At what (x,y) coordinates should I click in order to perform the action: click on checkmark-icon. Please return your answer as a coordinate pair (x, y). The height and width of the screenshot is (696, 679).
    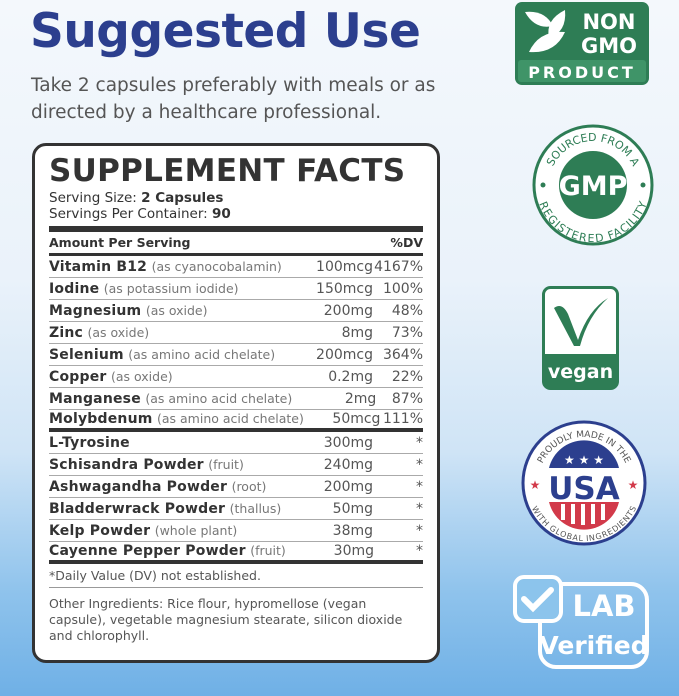
    Looking at the image, I should click on (537, 600).